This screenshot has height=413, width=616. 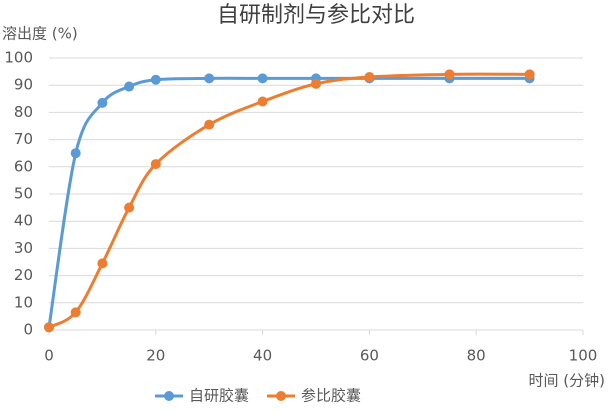 I want to click on y-tick-label: 10, so click(x=23, y=302).